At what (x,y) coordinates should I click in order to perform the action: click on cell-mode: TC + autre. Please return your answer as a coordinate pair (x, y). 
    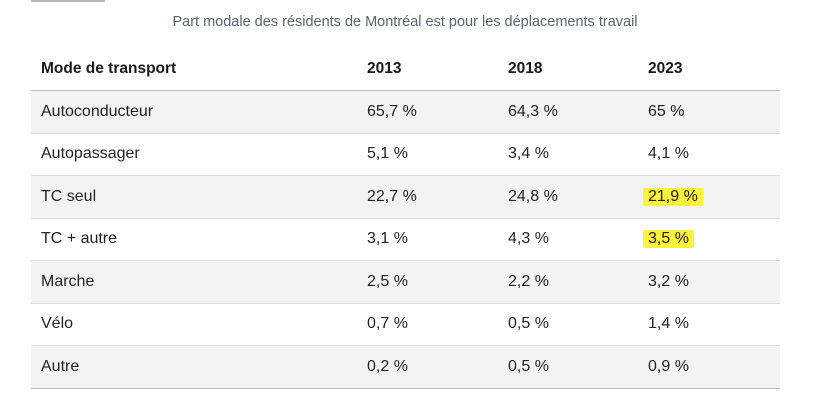
    Looking at the image, I should click on (79, 239).